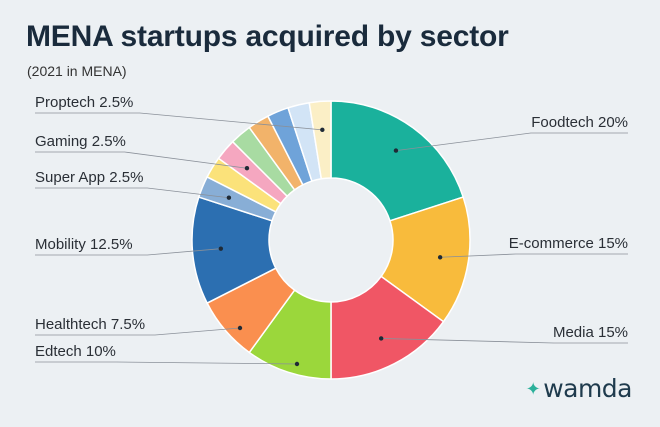  I want to click on slice-label: E-commerce 15%, so click(568, 243).